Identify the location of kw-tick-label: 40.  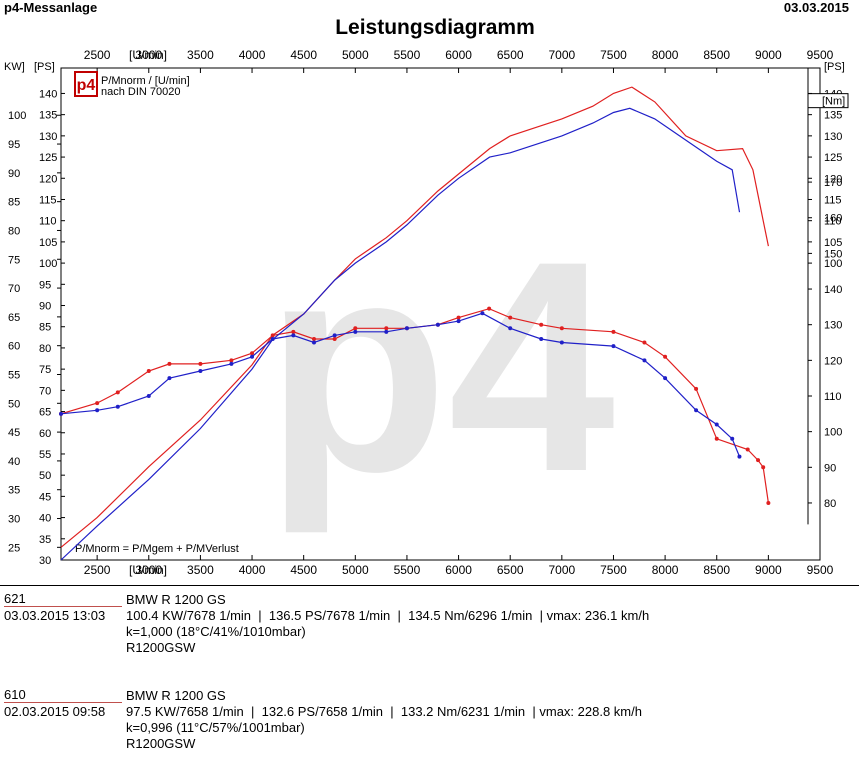
(14, 462).